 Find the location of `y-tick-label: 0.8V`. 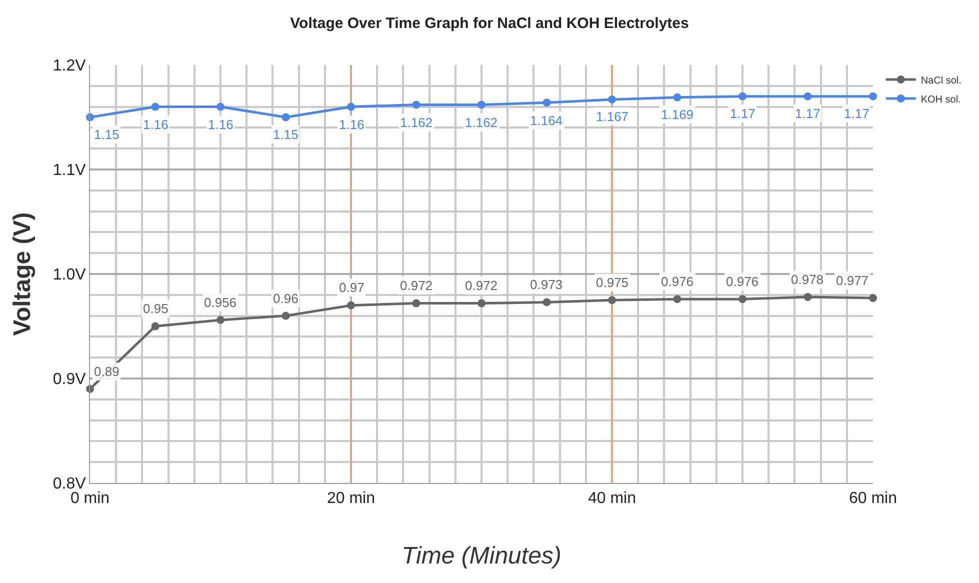

y-tick-label: 0.8V is located at coordinates (69, 484).